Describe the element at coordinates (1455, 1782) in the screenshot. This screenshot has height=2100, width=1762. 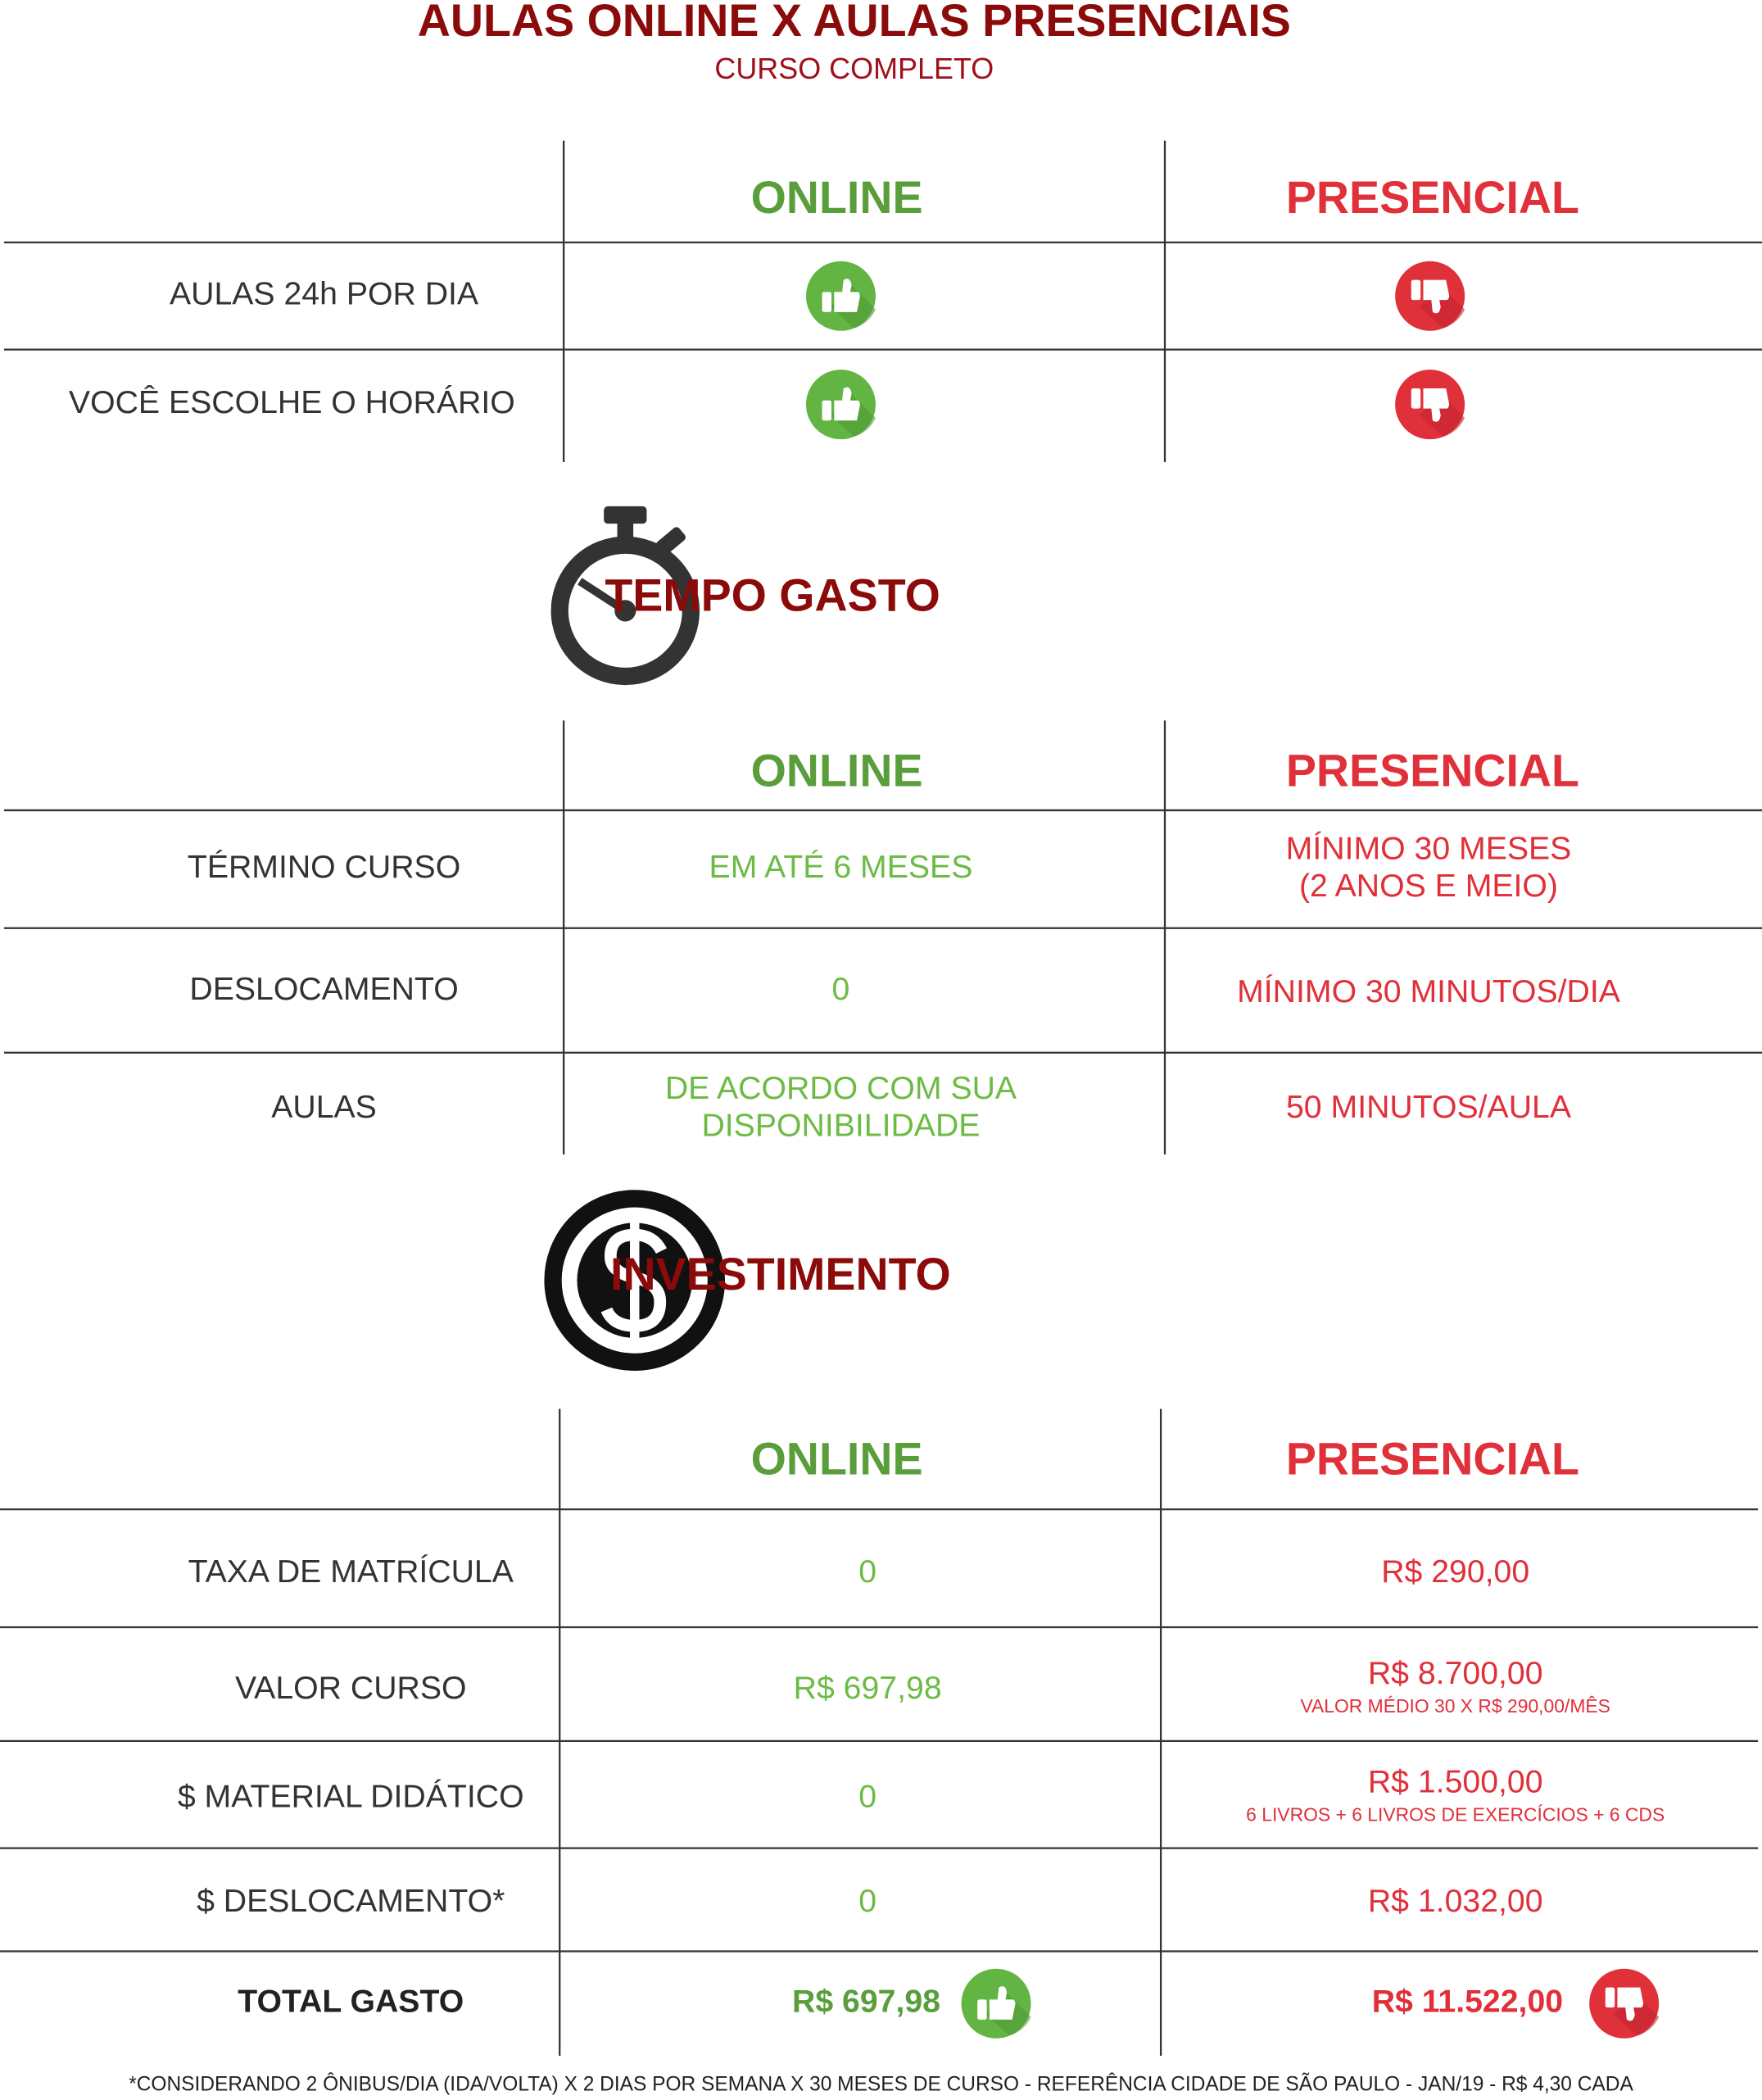
I see `cell-text: R$ 1.500,00` at that location.